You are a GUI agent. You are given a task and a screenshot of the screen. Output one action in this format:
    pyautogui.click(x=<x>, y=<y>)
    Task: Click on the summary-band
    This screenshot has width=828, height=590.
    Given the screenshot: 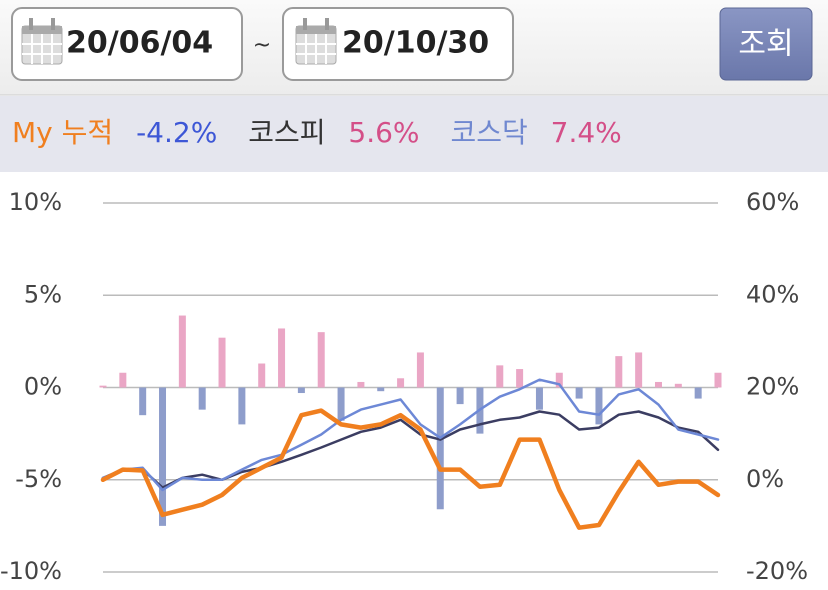 What is the action you would take?
    pyautogui.click(x=414, y=134)
    